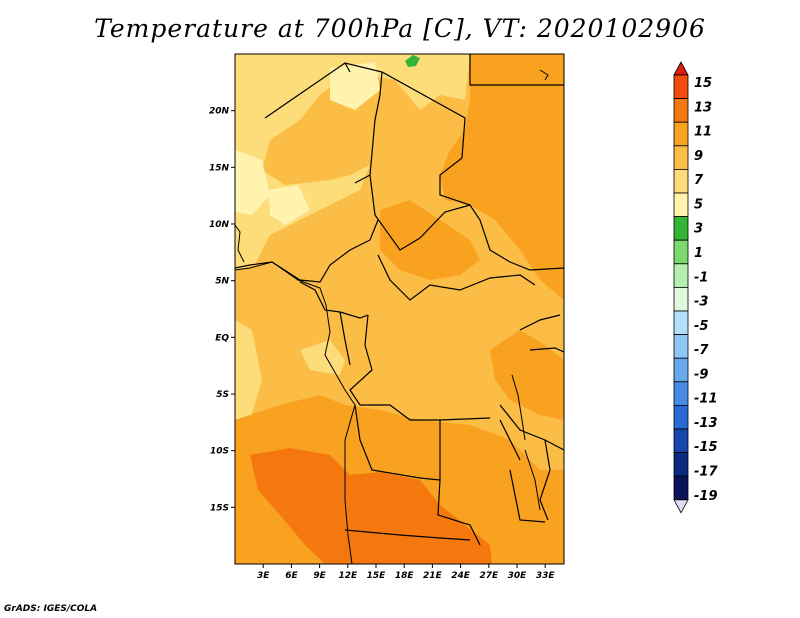  I want to click on colorbar-label: -3, so click(701, 302).